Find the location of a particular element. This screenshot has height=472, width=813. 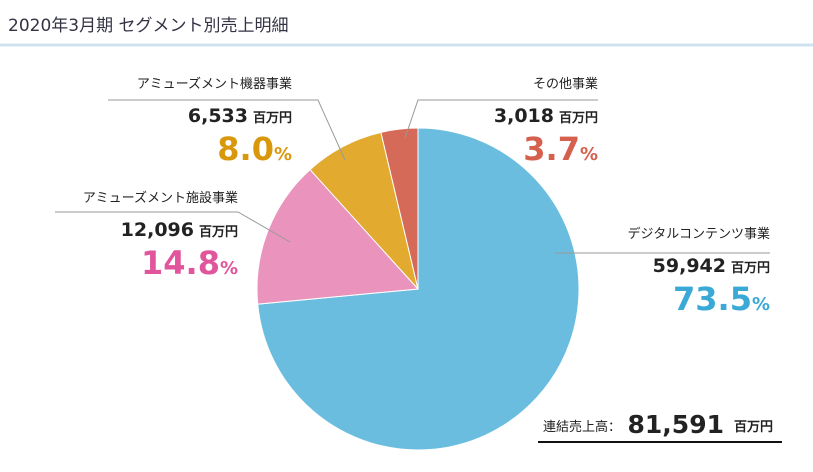

total-label: 連結売上高： is located at coordinates (582, 427).